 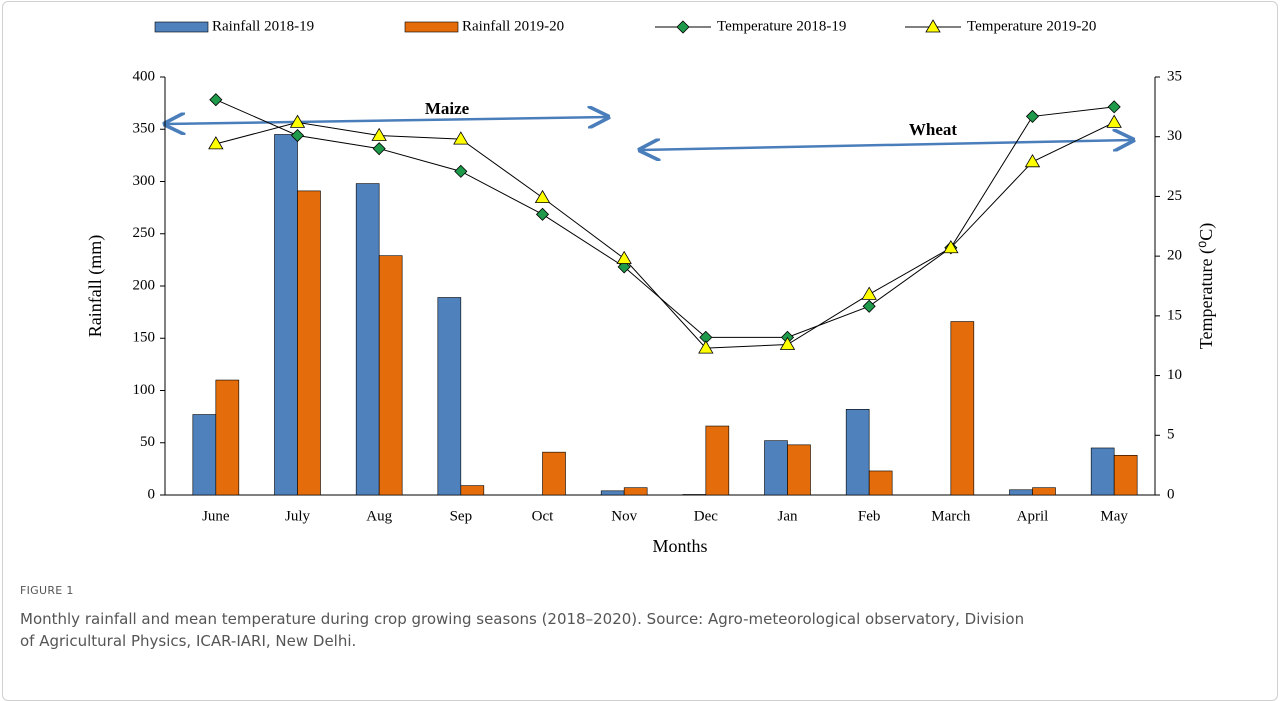 I want to click on x-axis-title: Months, so click(x=679, y=546).